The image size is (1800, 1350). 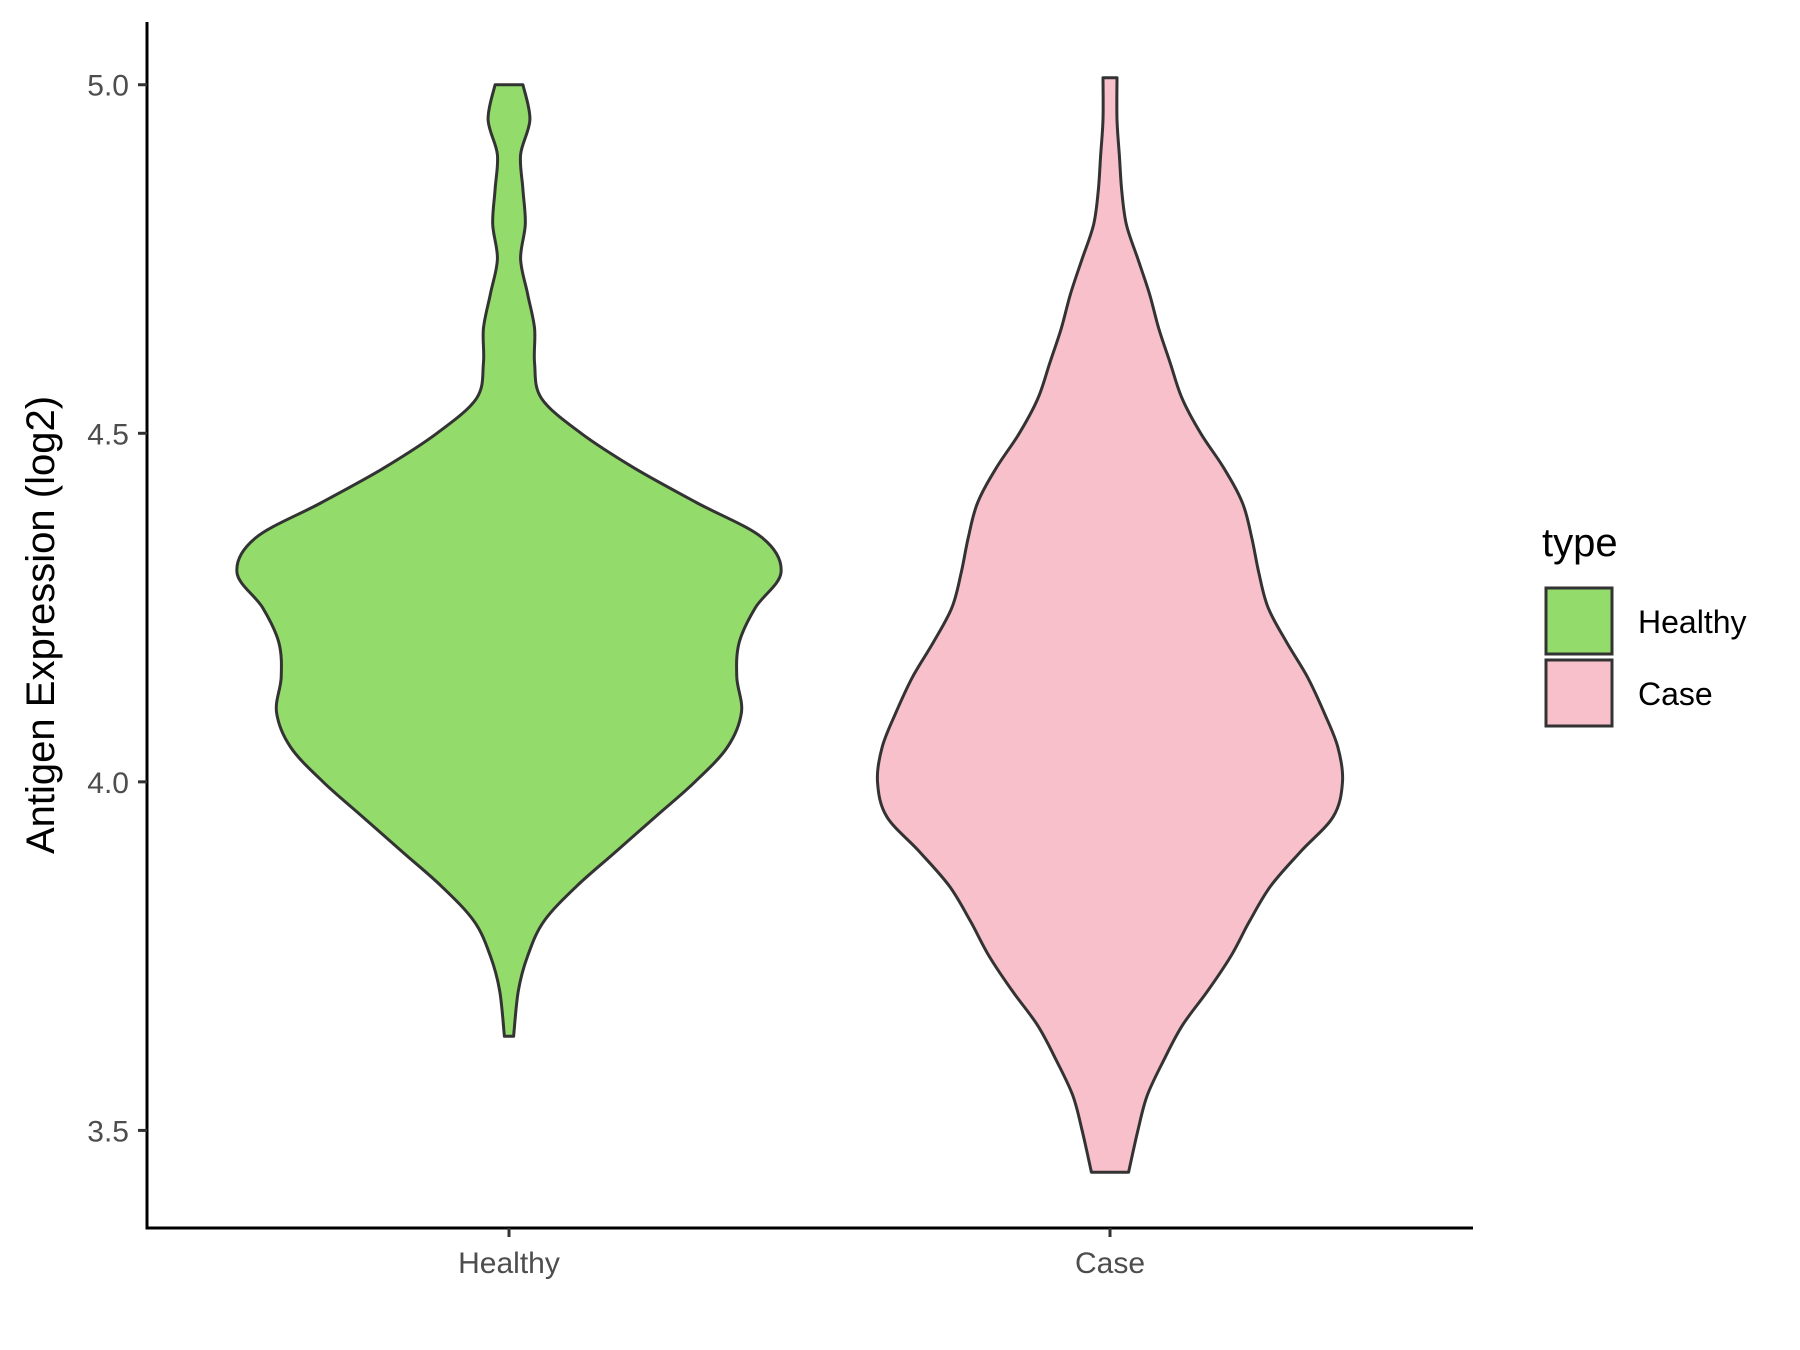 What do you see at coordinates (1675, 694) in the screenshot?
I see `legend-label-case: Case` at bounding box center [1675, 694].